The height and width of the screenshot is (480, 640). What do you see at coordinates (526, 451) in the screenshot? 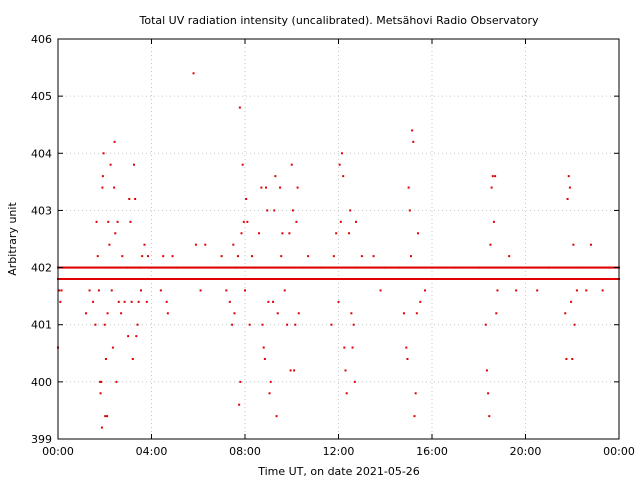
I see `x-tick-label: 20:00` at bounding box center [526, 451].